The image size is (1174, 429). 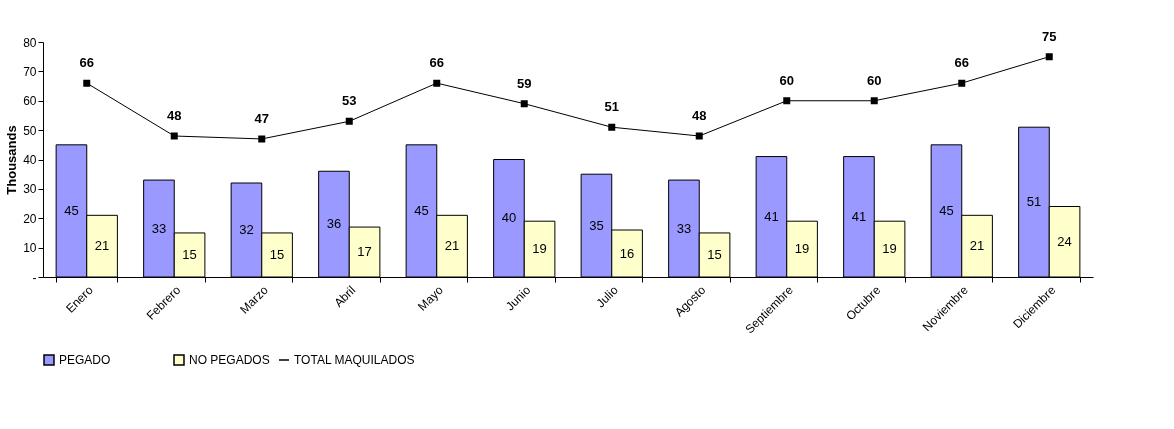 What do you see at coordinates (30, 101) in the screenshot?
I see `y-tick-label: 60` at bounding box center [30, 101].